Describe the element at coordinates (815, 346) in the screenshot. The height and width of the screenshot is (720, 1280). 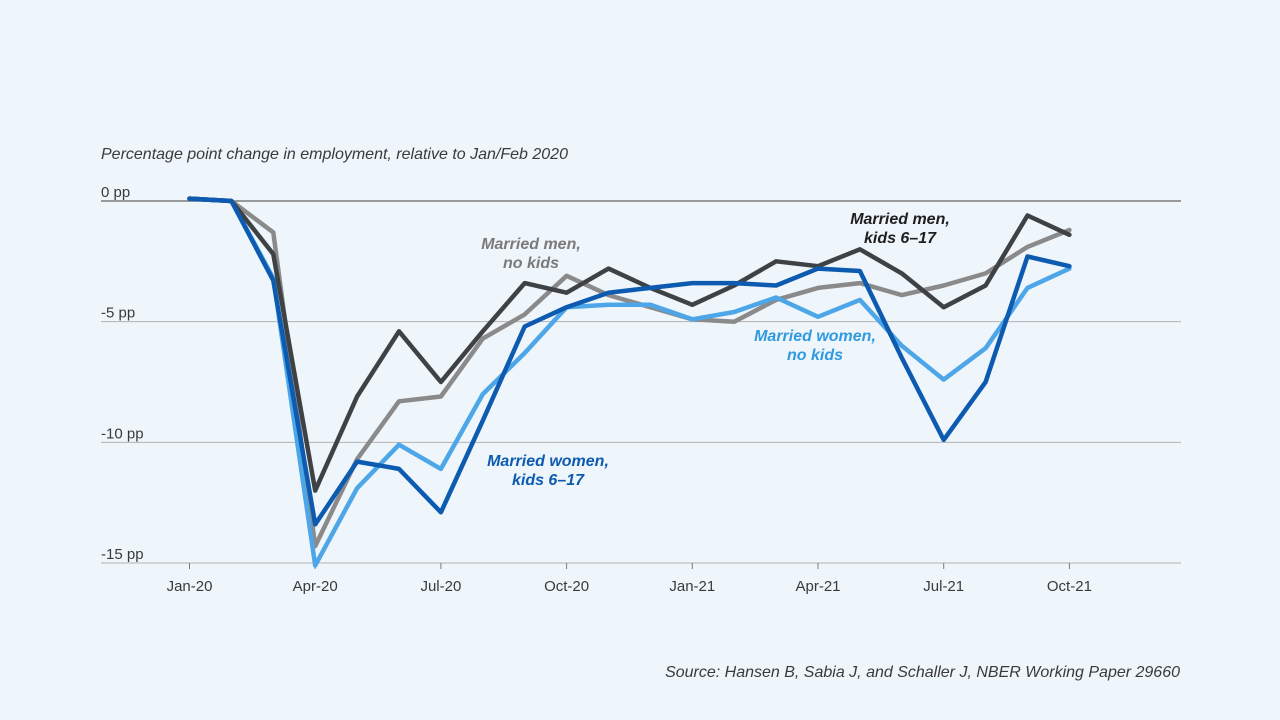
I see `series-label: Married women, no kids` at that location.